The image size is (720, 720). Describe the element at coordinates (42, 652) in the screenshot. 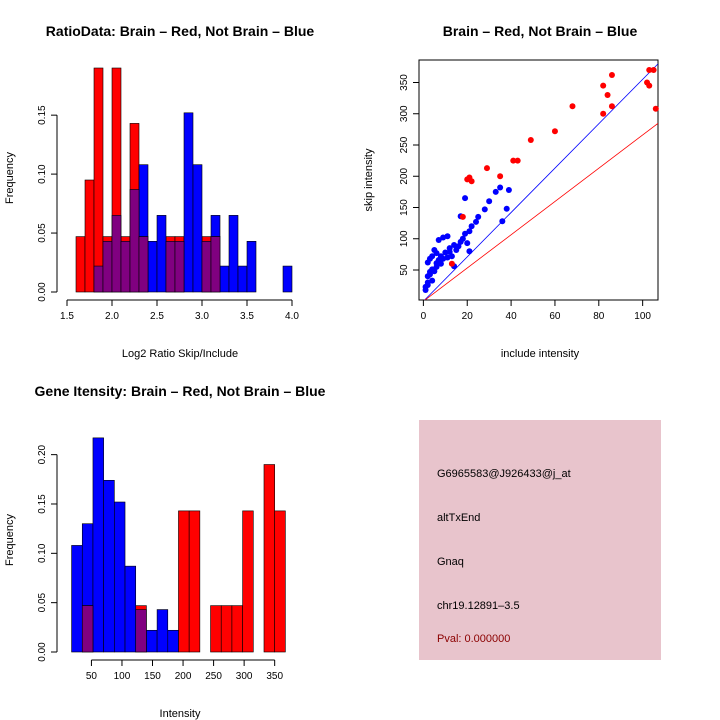

I see `intensity-y-tick-label: 0.00` at that location.